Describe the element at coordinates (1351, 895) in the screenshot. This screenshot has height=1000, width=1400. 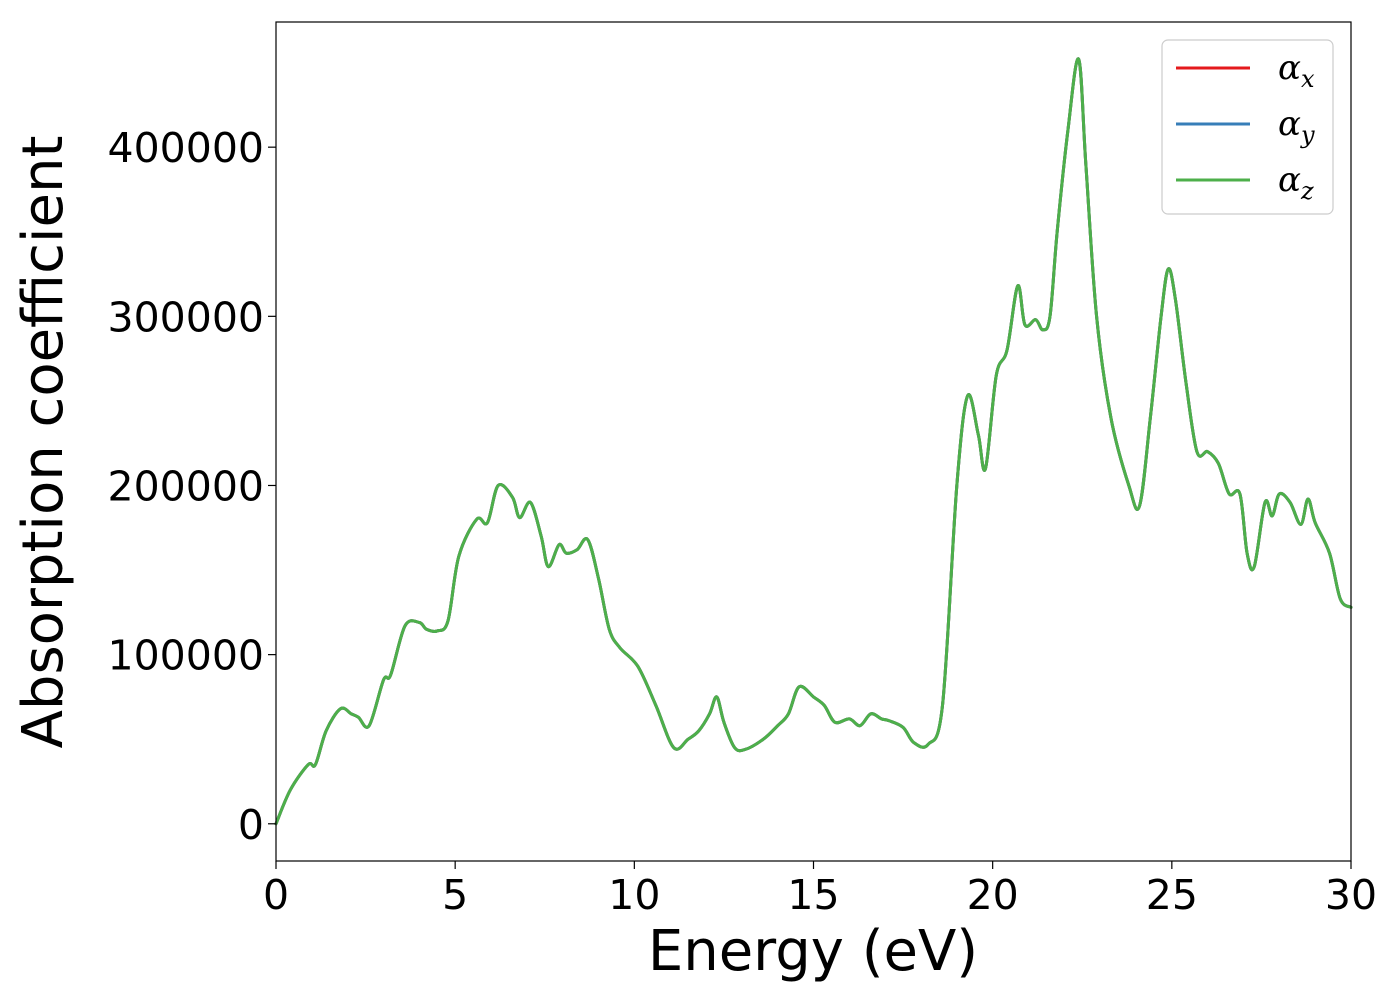
I see `x-tick-label: 30` at that location.